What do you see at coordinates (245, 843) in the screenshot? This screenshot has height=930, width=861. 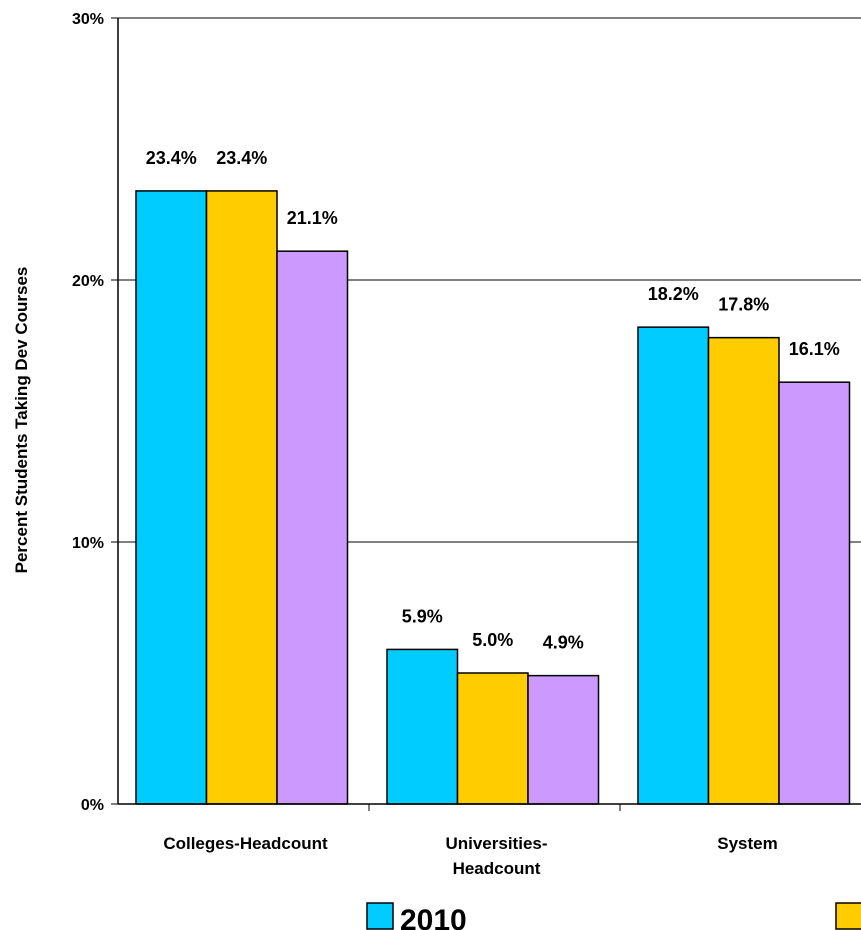 I see `x-category-label: Colleges-Headcount` at bounding box center [245, 843].